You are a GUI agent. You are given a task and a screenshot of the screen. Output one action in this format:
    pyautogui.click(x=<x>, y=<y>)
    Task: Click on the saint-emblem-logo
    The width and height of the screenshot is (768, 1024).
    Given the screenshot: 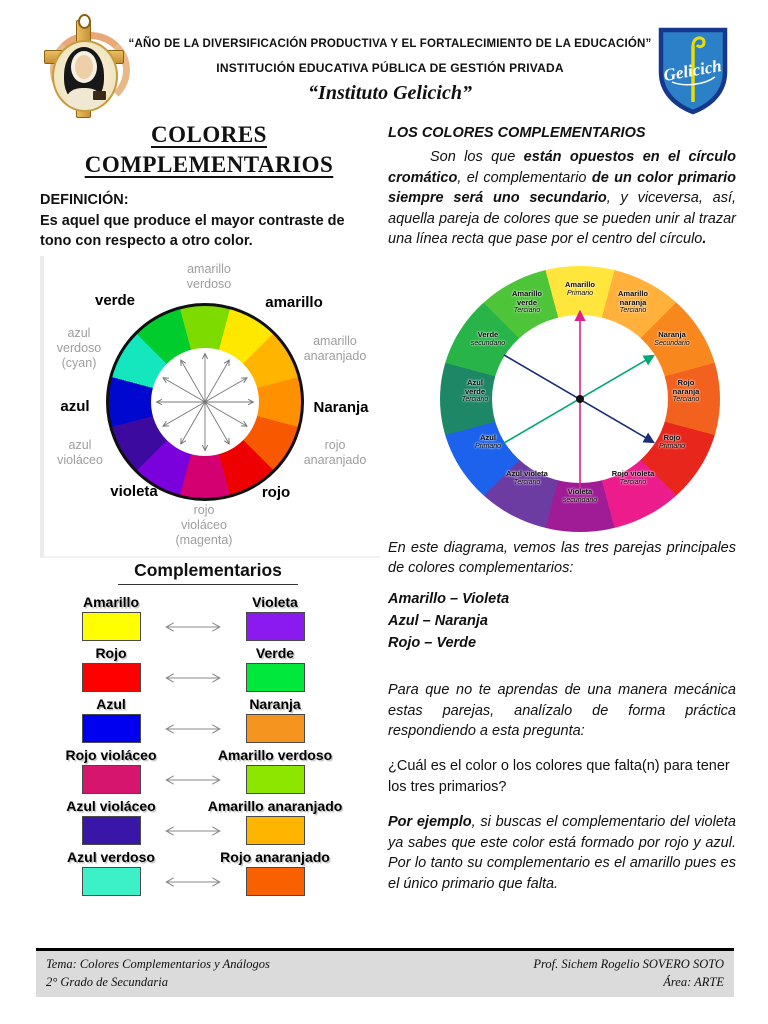 What is the action you would take?
    pyautogui.click(x=85, y=67)
    